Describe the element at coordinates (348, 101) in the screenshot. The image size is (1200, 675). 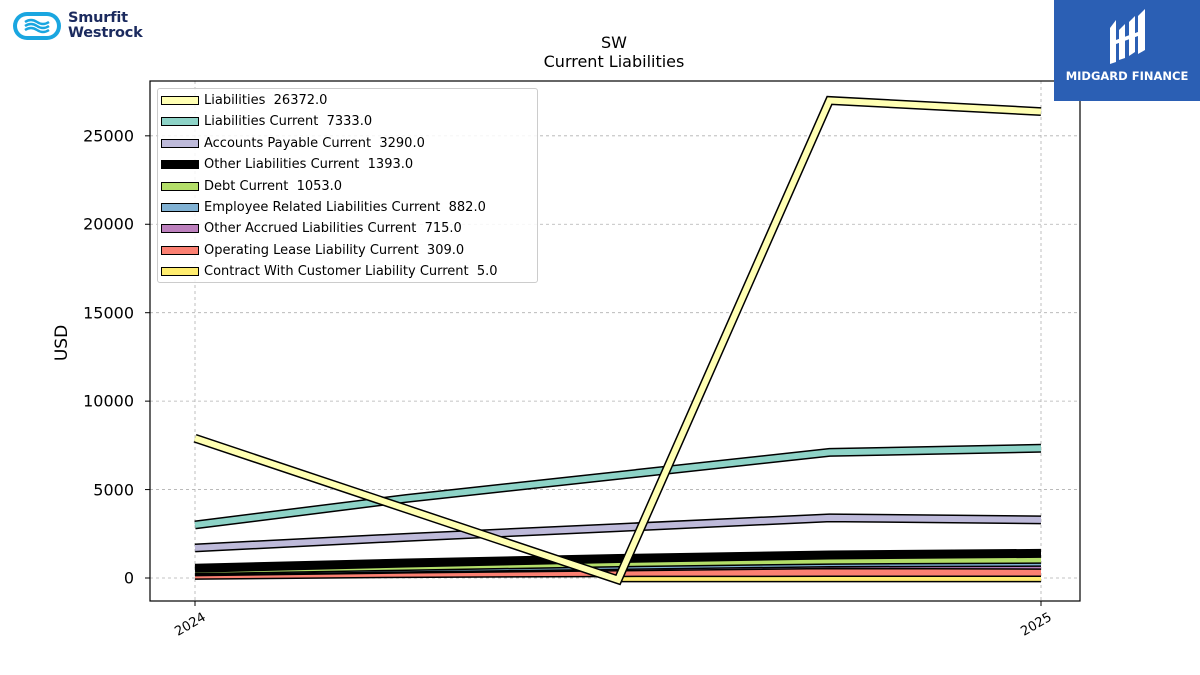
I see `legend-item: Liabilities 26372.0` at that location.